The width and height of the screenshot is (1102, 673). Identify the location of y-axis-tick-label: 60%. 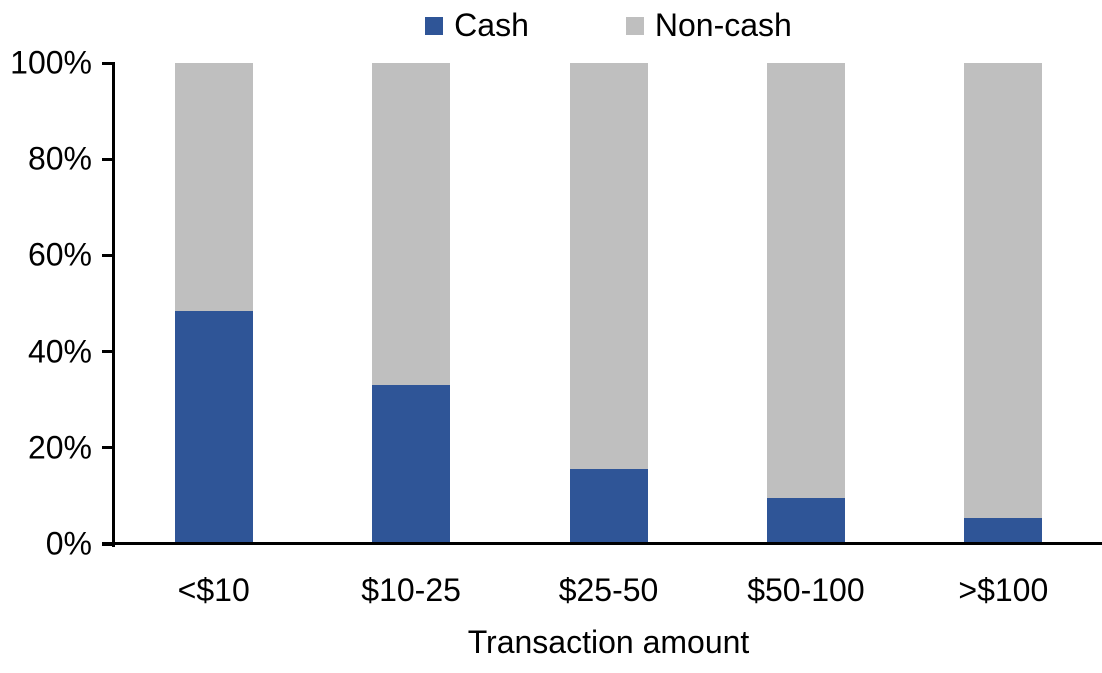
(59, 254).